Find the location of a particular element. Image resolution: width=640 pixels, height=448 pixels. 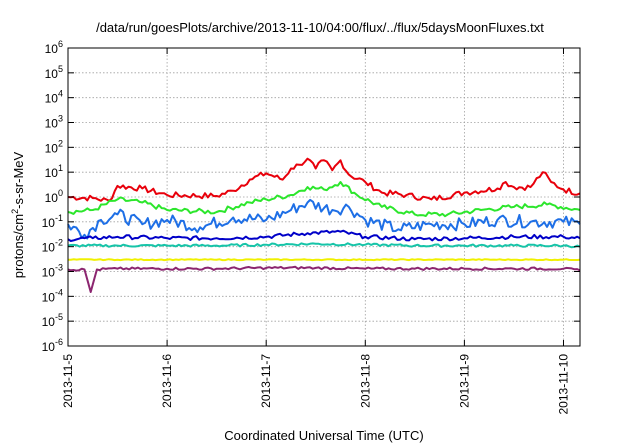

y-axis-label-container: protons/cm2-s-sr-MeV is located at coordinates (18, 215).